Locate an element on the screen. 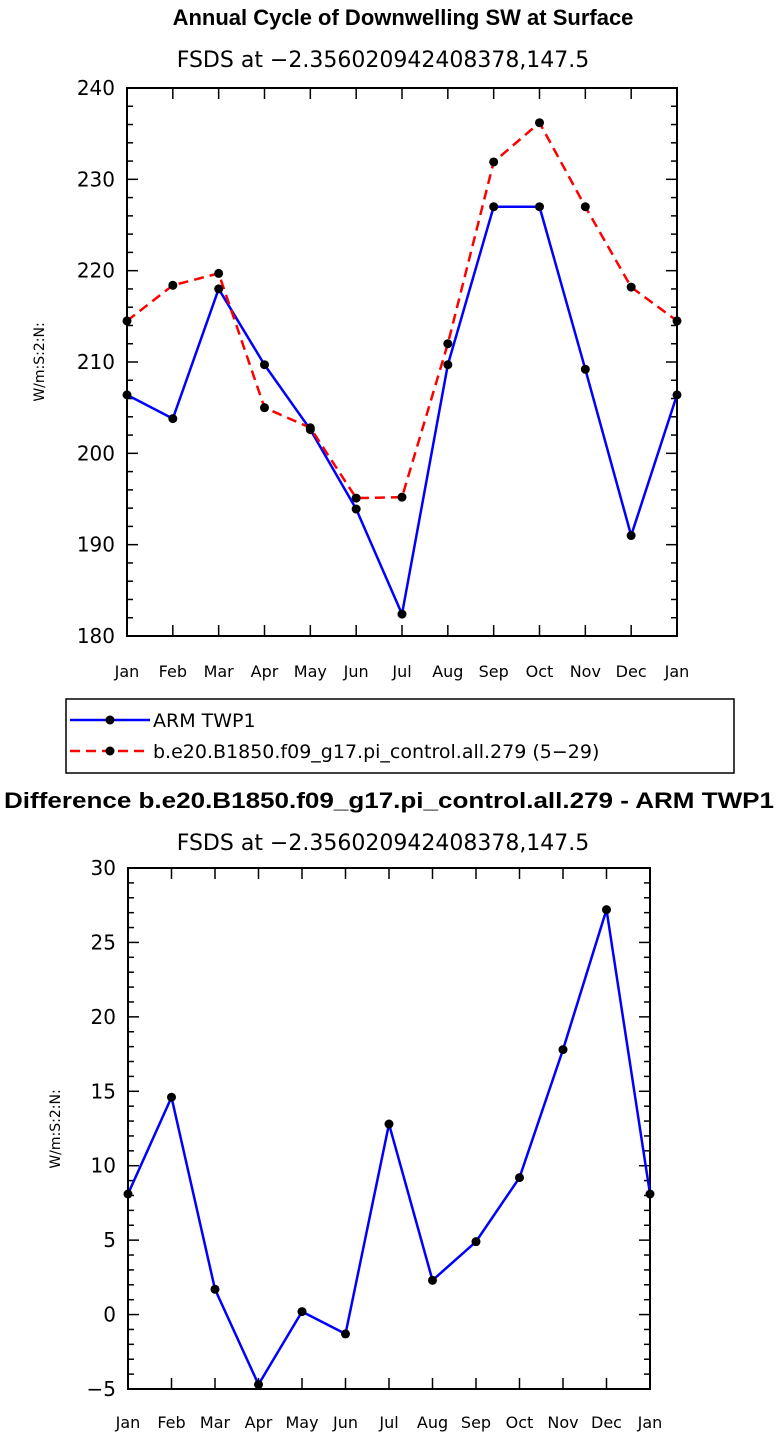 This screenshot has height=1439, width=777. legend-box is located at coordinates (400, 736).